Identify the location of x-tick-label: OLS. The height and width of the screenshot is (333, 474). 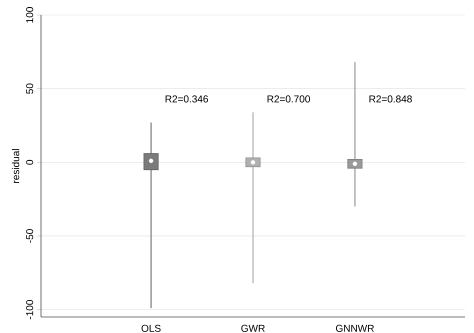
(151, 328).